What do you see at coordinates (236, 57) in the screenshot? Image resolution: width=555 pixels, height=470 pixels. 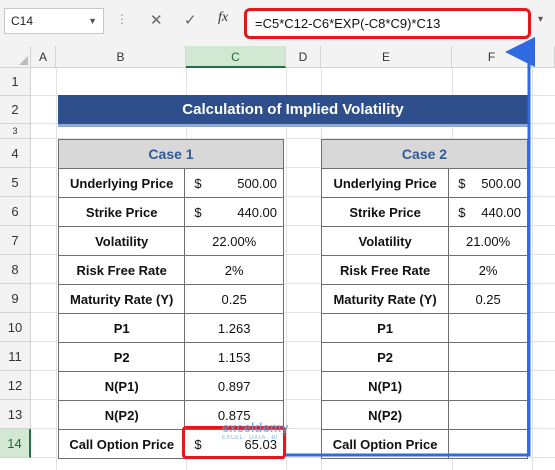 I see `column-header-c: C` at bounding box center [236, 57].